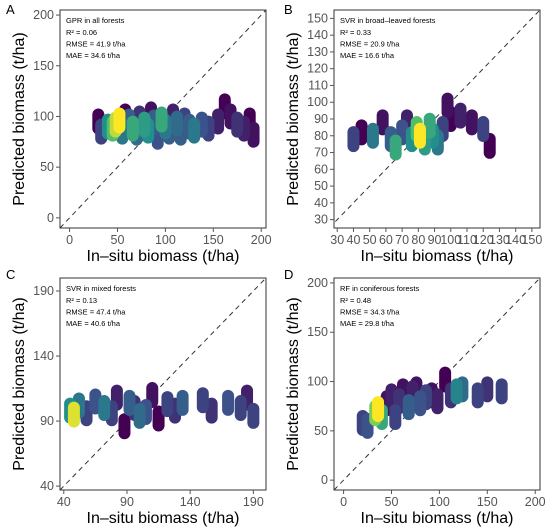 The height and width of the screenshot is (529, 550). What do you see at coordinates (288, 9) in the screenshot?
I see `panel-letter: B` at bounding box center [288, 9].